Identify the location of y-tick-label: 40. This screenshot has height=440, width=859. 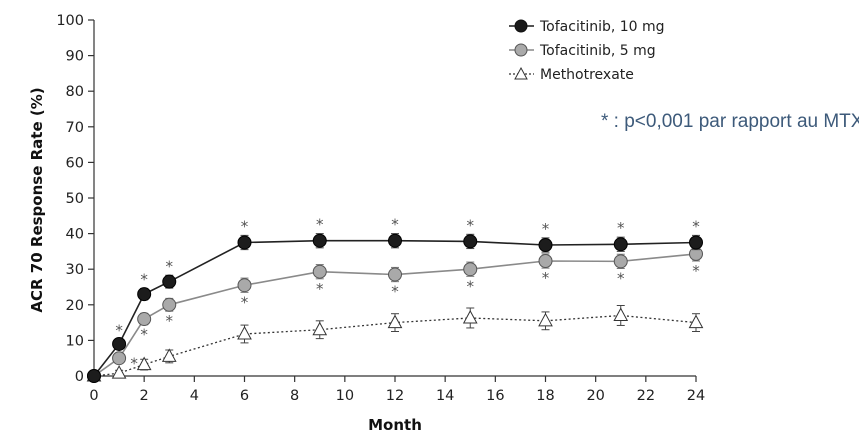
(75, 235).